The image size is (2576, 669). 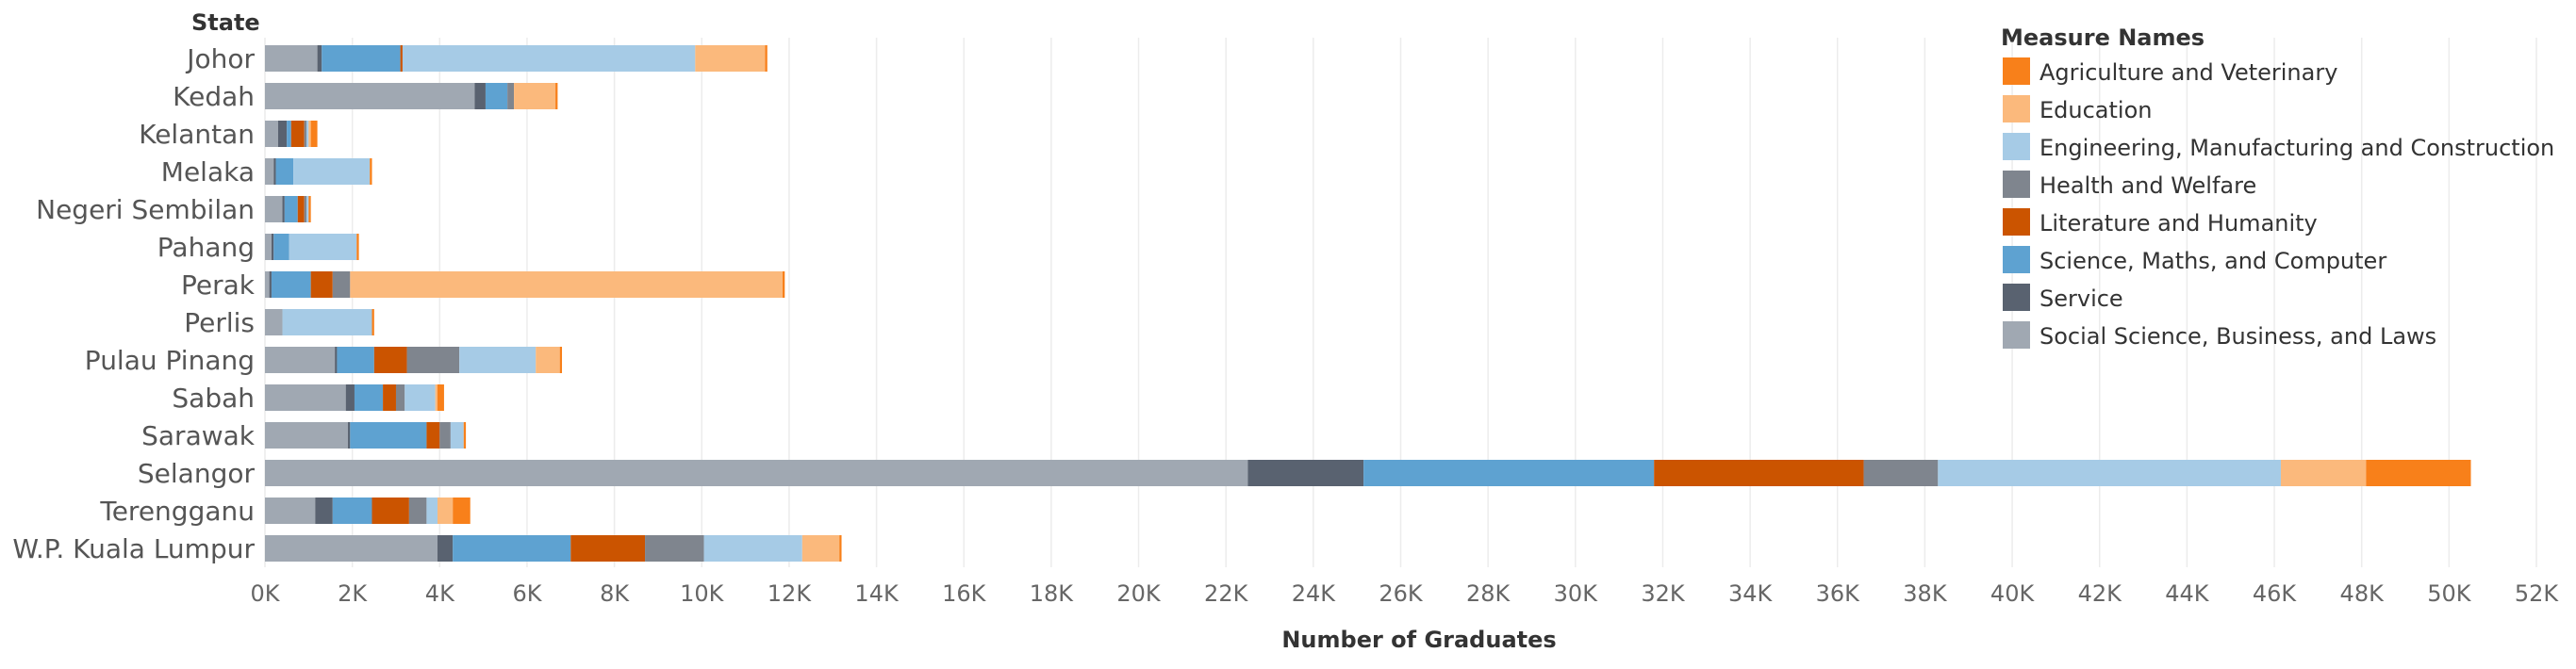 I want to click on bar-segment: Kedah — Education: 950, so click(x=535, y=96).